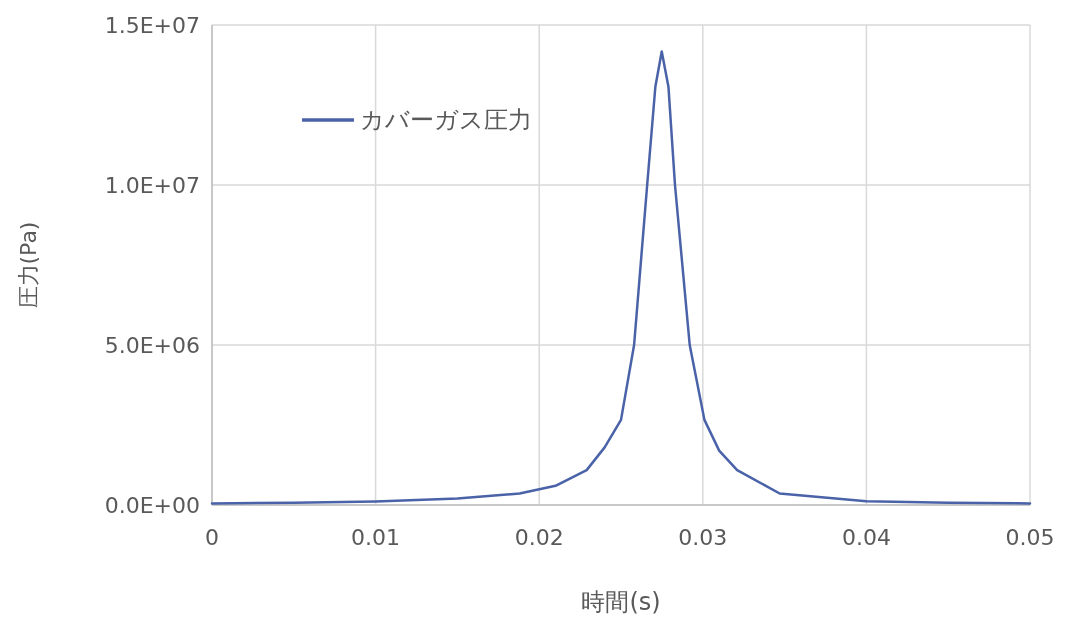  What do you see at coordinates (376, 537) in the screenshot?
I see `x-tick-label: 0.01` at bounding box center [376, 537].